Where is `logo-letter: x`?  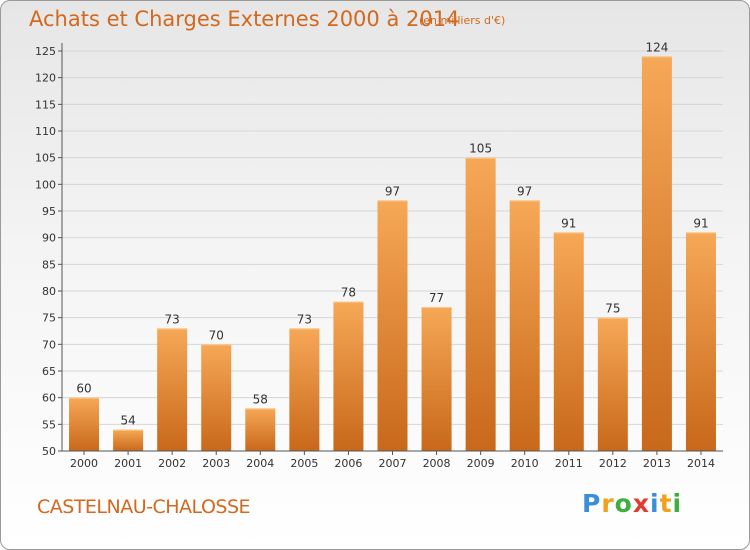 logo-letter: x is located at coordinates (641, 503).